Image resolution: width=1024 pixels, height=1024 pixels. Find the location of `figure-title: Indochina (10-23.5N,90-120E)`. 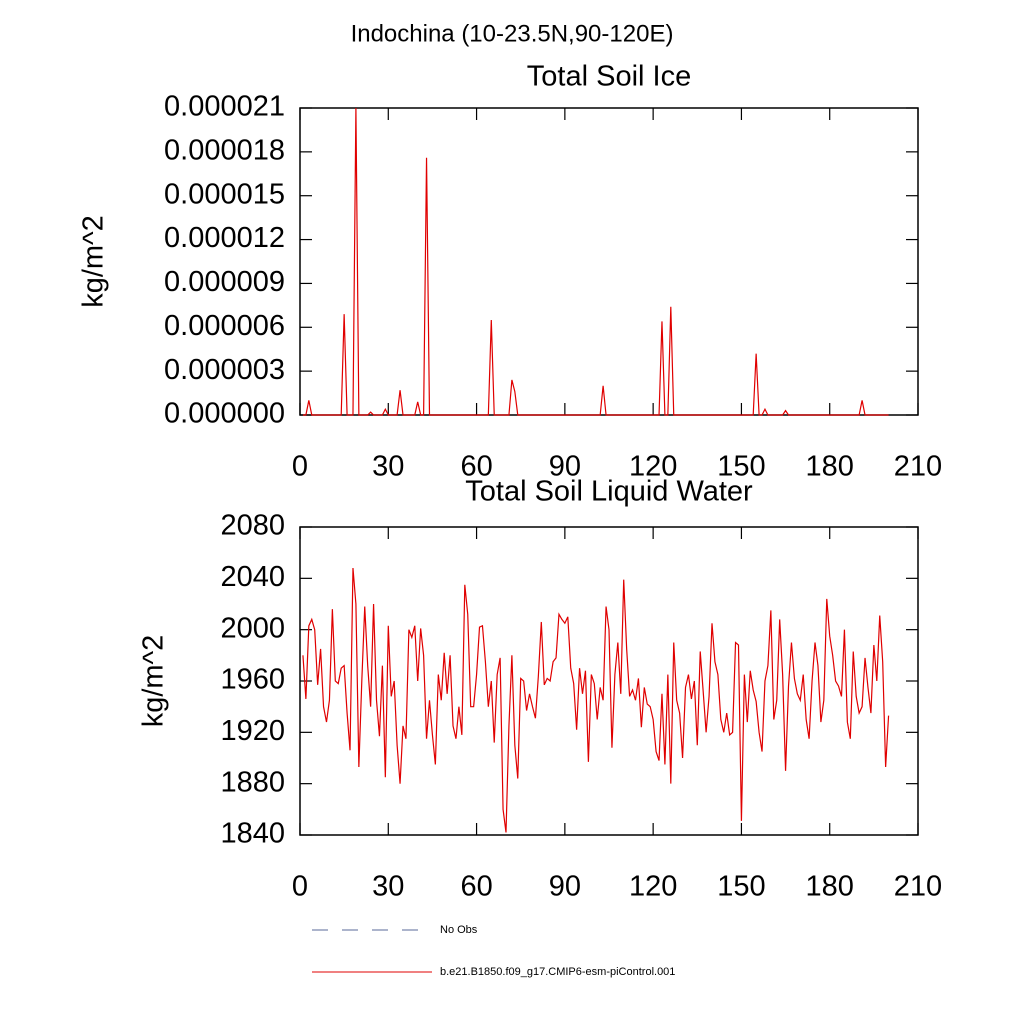

figure-title: Indochina (10-23.5N,90-120E) is located at coordinates (512, 33).